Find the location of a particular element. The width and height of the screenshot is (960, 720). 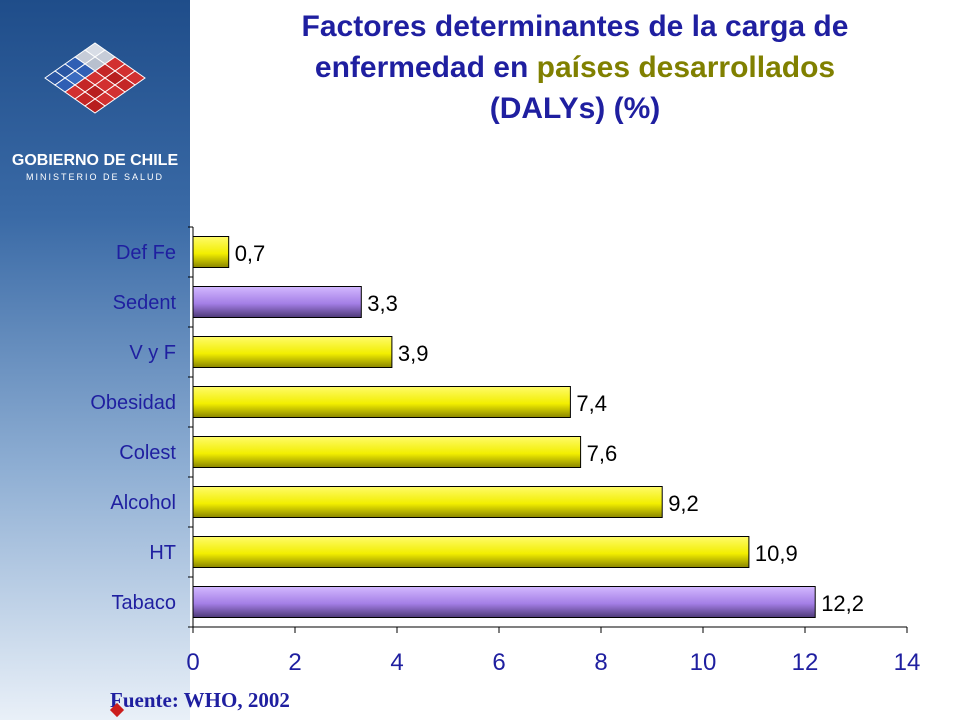

x-tick-label: 8 is located at coordinates (600, 662).